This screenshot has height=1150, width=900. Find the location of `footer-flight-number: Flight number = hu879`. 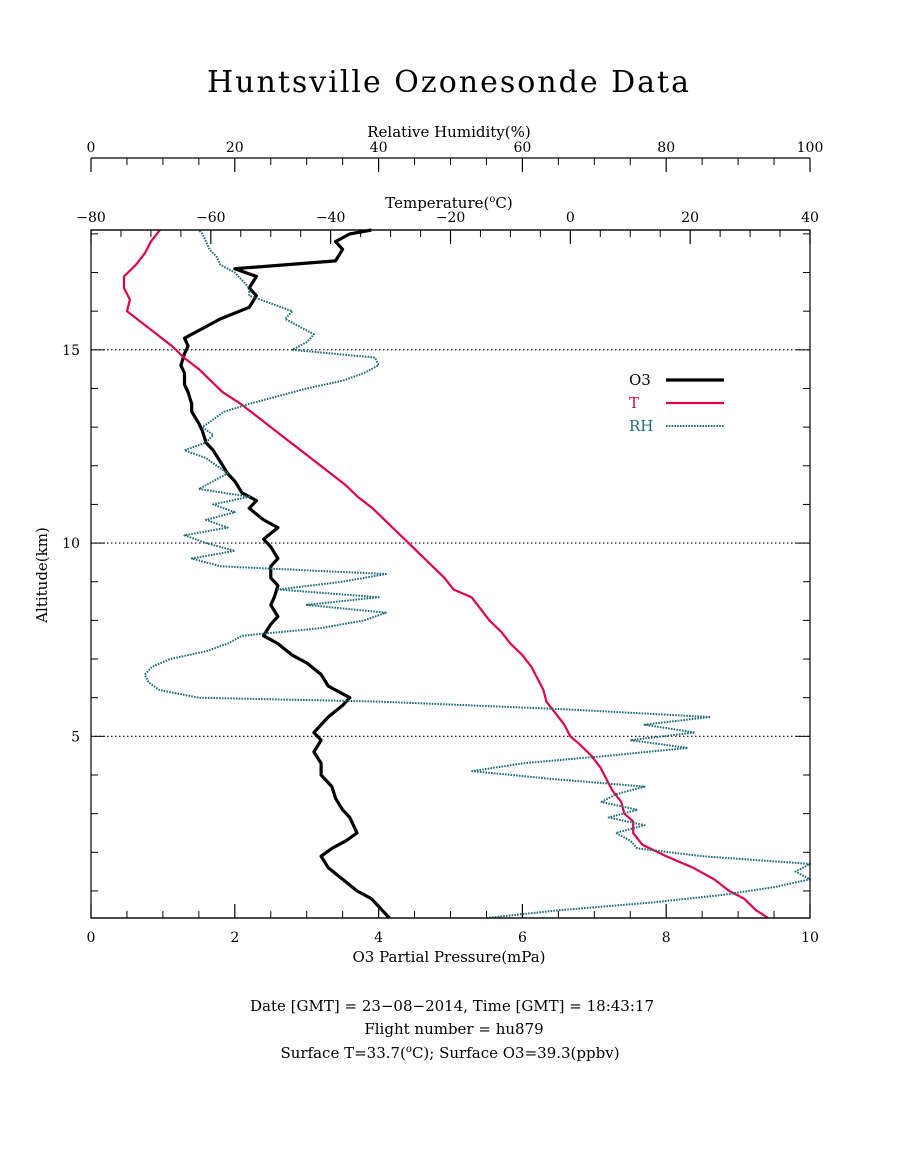

footer-flight-number: Flight number = hu879 is located at coordinates (453, 1029).